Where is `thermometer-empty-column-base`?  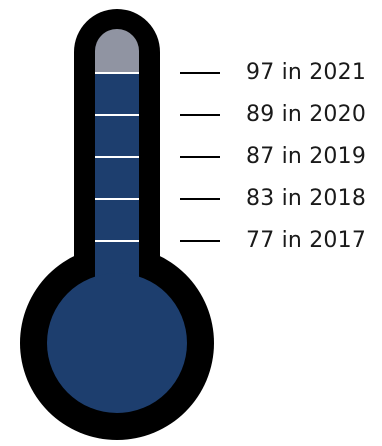 thermometer-empty-column-base is located at coordinates (117, 65).